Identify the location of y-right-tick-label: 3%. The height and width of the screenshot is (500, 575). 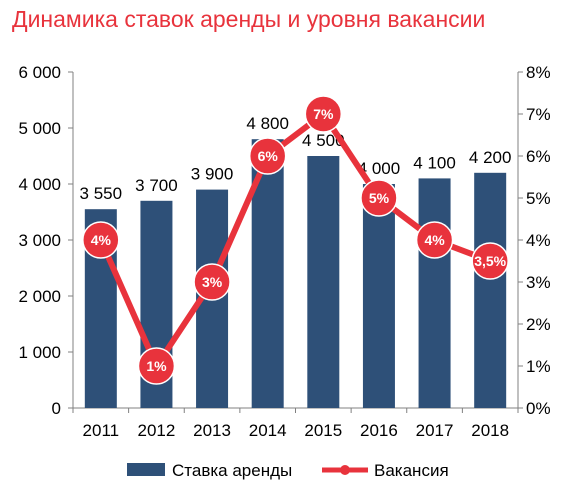
(538, 282).